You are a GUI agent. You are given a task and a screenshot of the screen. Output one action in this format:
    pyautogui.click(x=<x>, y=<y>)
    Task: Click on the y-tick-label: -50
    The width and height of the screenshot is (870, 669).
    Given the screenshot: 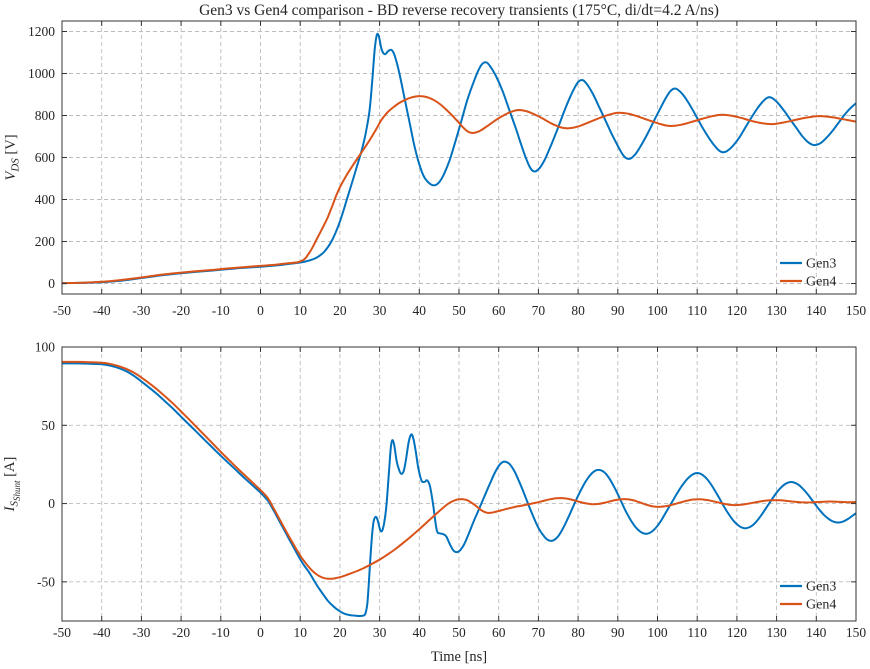 What is the action you would take?
    pyautogui.click(x=46, y=581)
    